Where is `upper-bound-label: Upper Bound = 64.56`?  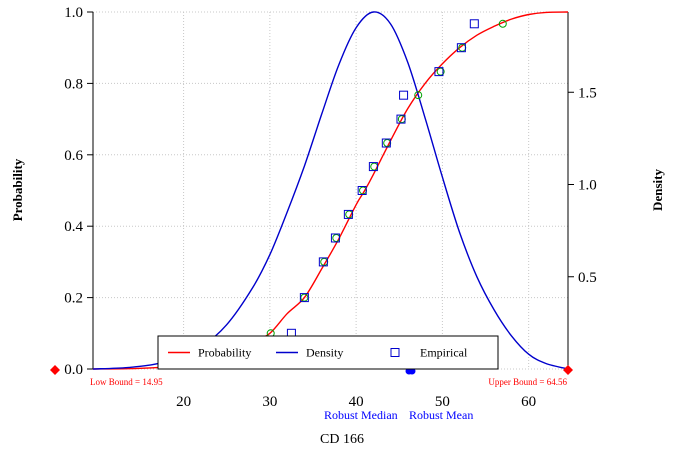
upper-bound-label: Upper Bound = 64.56 is located at coordinates (527, 382).